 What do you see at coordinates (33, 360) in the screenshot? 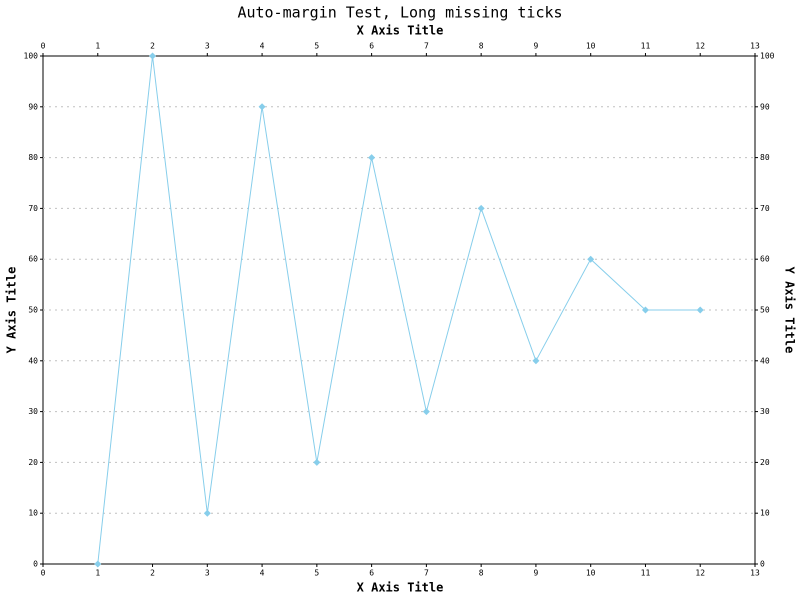
I see `y-tick-label: 40` at bounding box center [33, 360].